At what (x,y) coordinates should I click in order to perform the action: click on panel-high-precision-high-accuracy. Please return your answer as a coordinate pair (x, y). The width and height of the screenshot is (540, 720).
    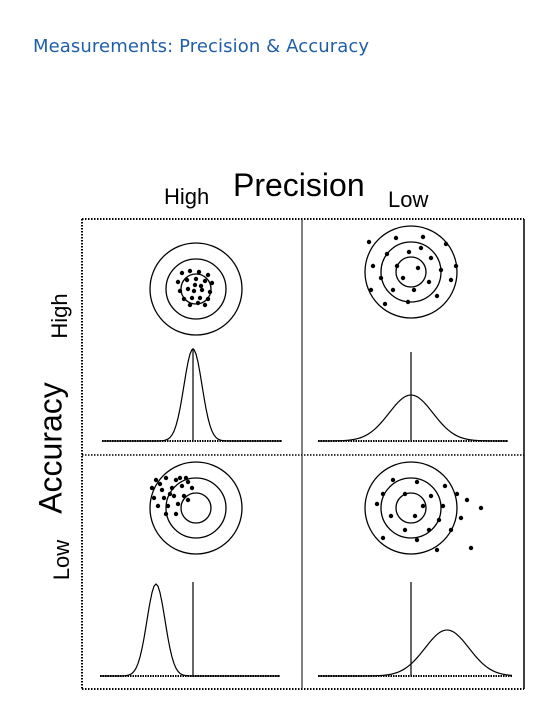
    Looking at the image, I should click on (192, 342).